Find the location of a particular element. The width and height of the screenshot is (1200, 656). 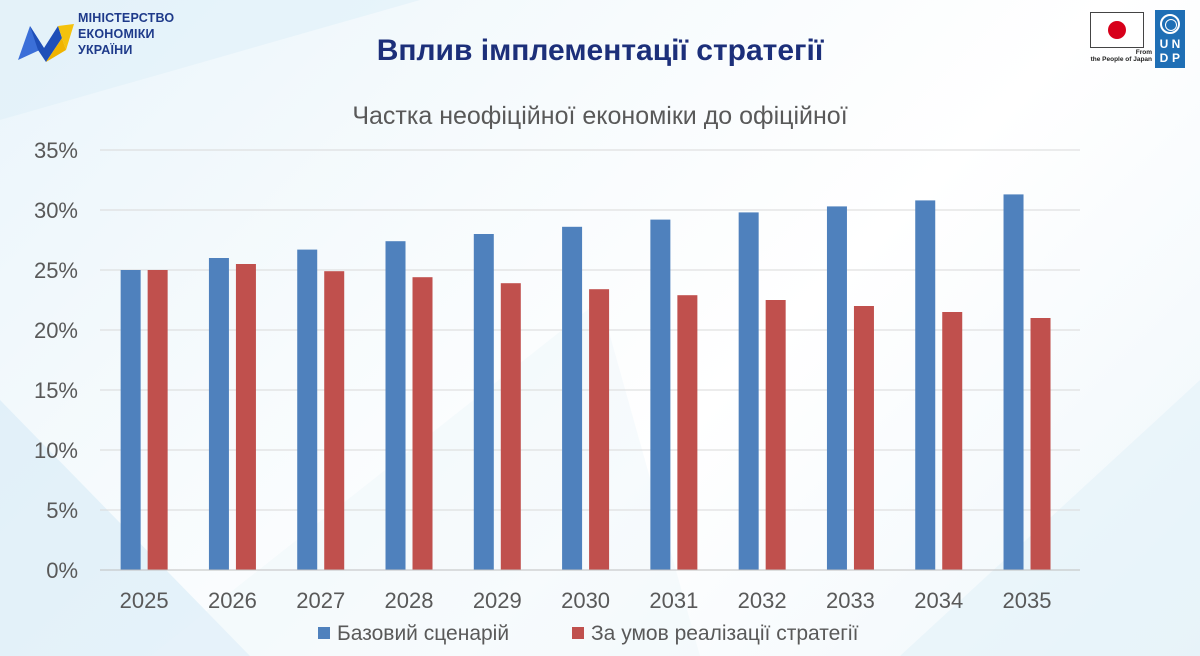

ministry-name-line: УКРАЇНИ is located at coordinates (105, 50).